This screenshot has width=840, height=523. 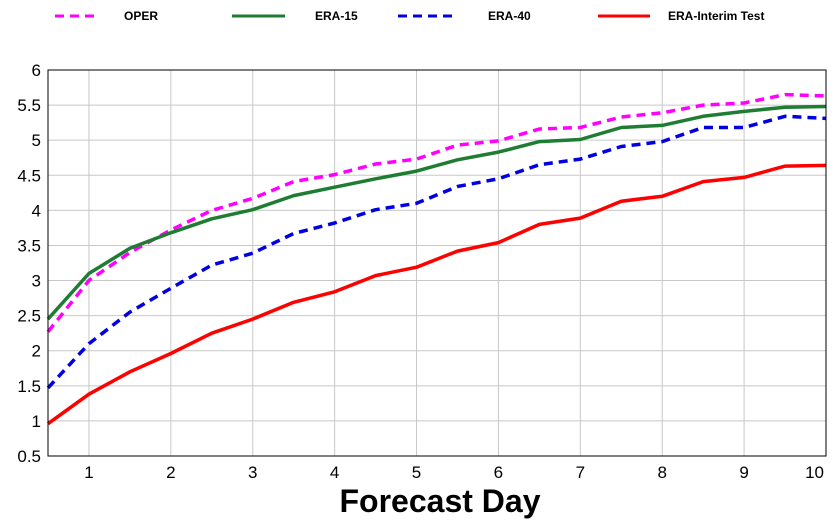 What do you see at coordinates (106, 16) in the screenshot?
I see `legend-item-oper: OPER` at bounding box center [106, 16].